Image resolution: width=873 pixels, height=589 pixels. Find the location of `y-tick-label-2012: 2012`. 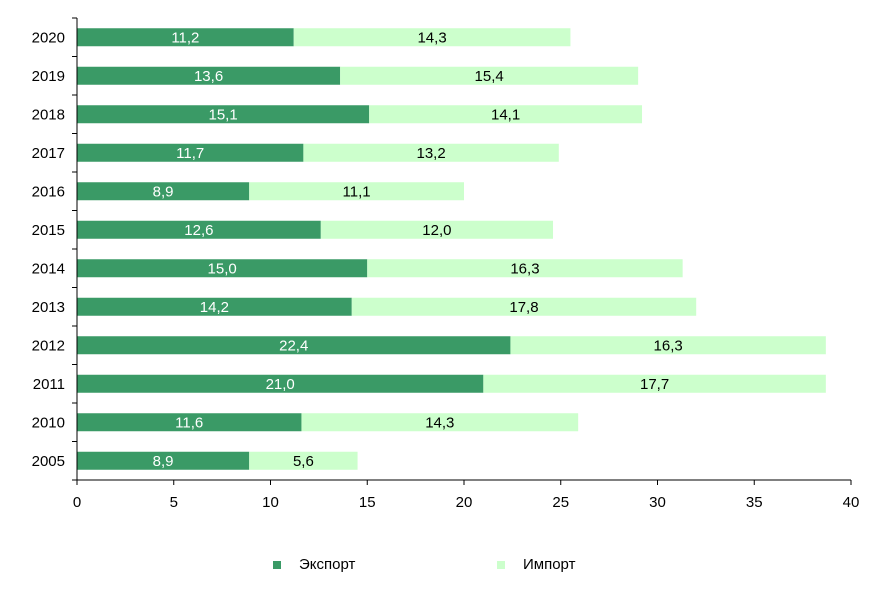

y-tick-label-2012: 2012 is located at coordinates (48, 345).